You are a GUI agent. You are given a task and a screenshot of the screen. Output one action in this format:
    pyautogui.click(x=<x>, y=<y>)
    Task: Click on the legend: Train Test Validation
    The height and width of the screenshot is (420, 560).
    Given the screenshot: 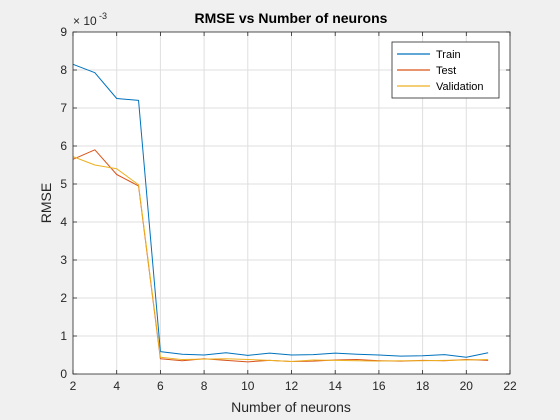 What is the action you would take?
    pyautogui.click(x=445, y=70)
    